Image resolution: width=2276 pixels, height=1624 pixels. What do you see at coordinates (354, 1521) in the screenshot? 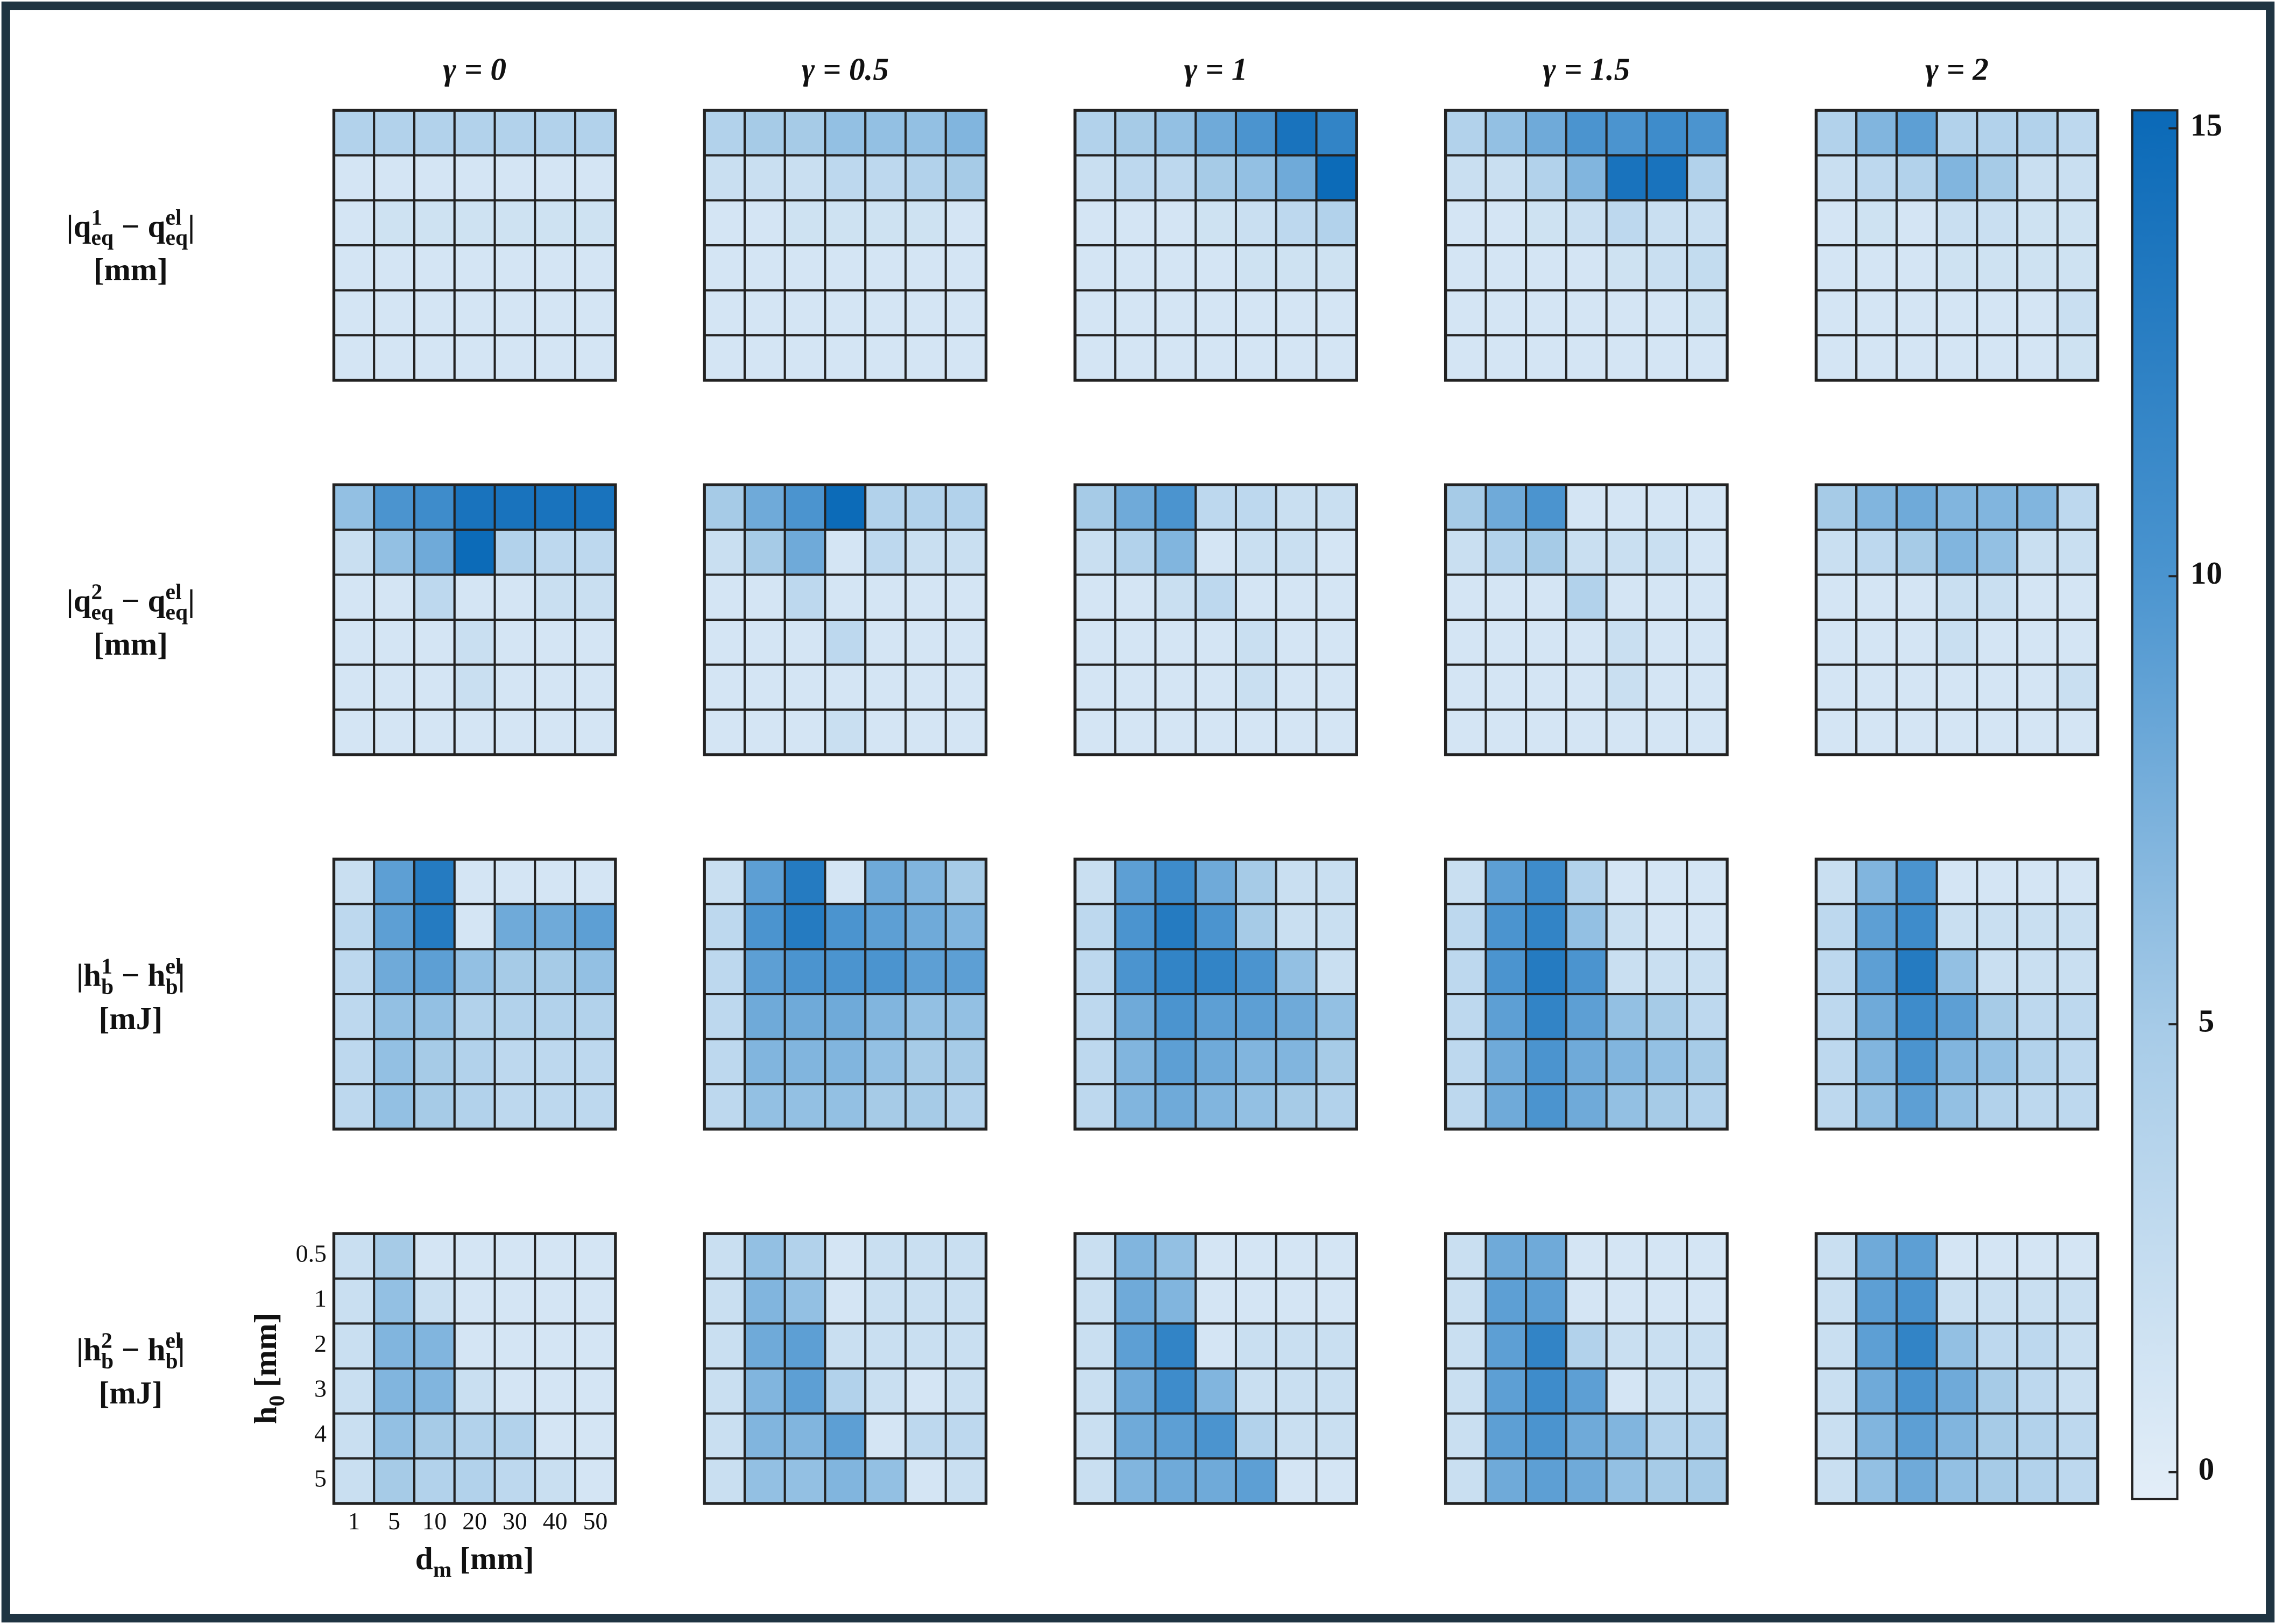
I see `x-tick-label: 1` at bounding box center [354, 1521].